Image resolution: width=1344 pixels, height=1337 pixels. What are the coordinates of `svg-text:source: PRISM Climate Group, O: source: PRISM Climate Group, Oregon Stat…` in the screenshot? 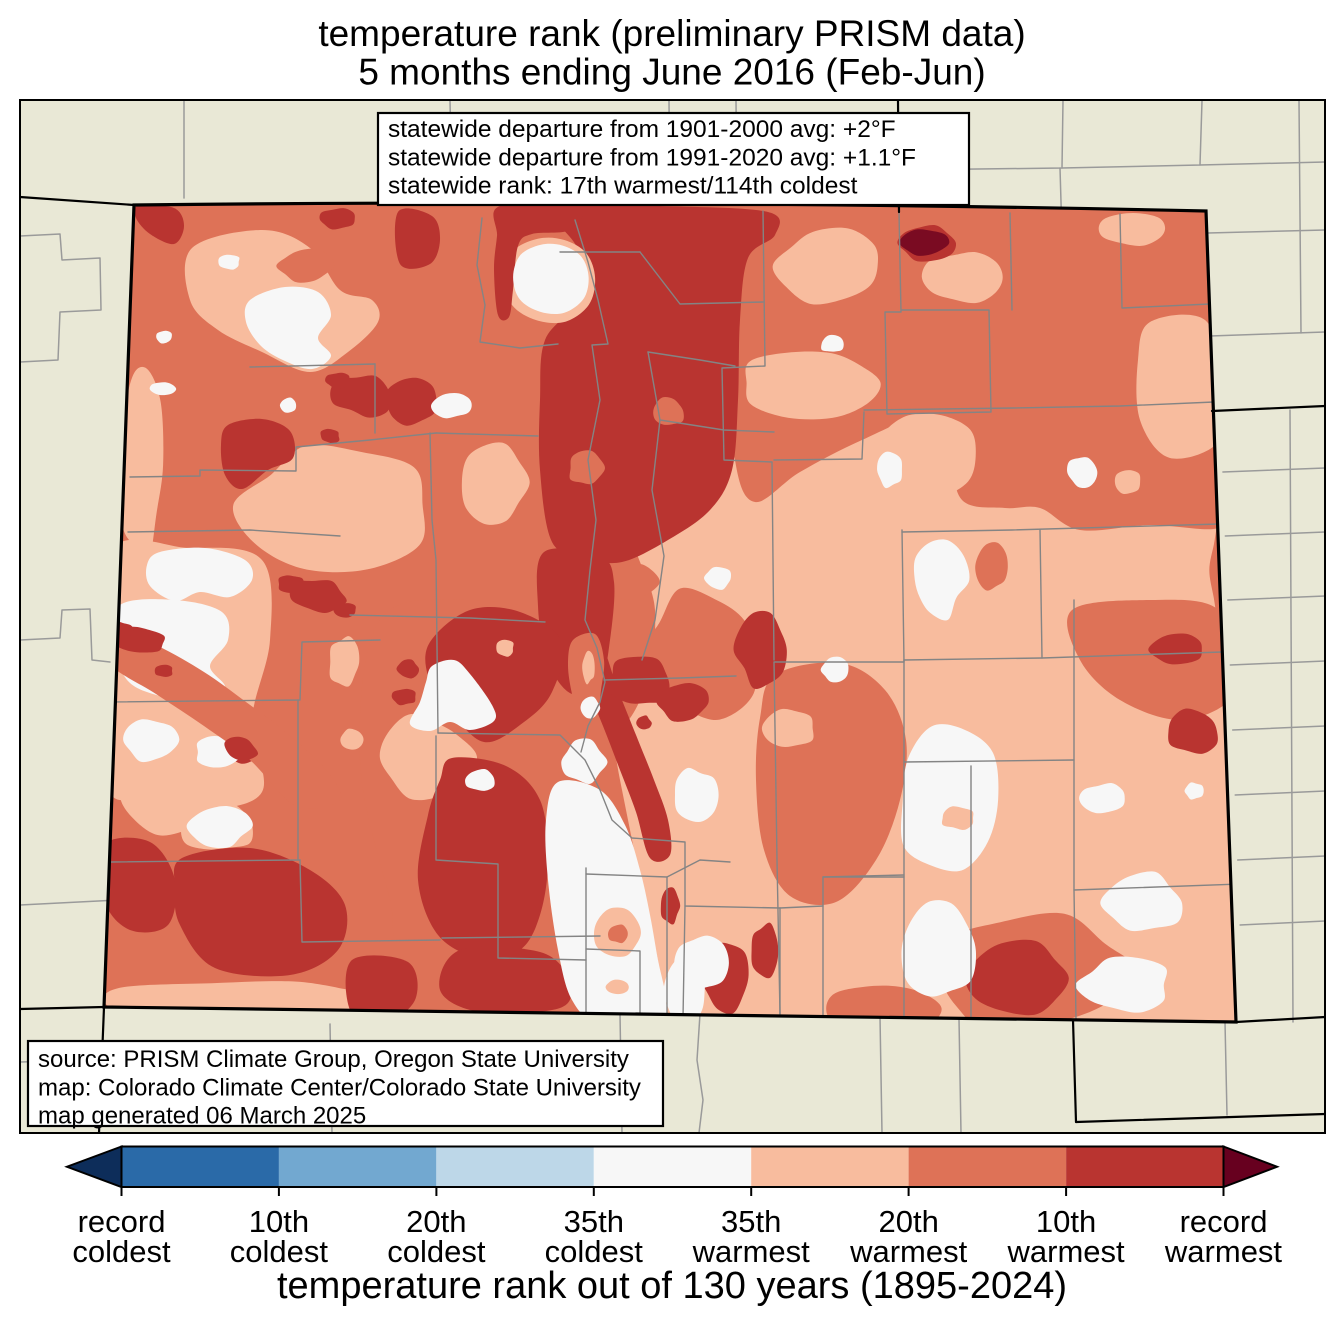 It's located at (333, 1059).